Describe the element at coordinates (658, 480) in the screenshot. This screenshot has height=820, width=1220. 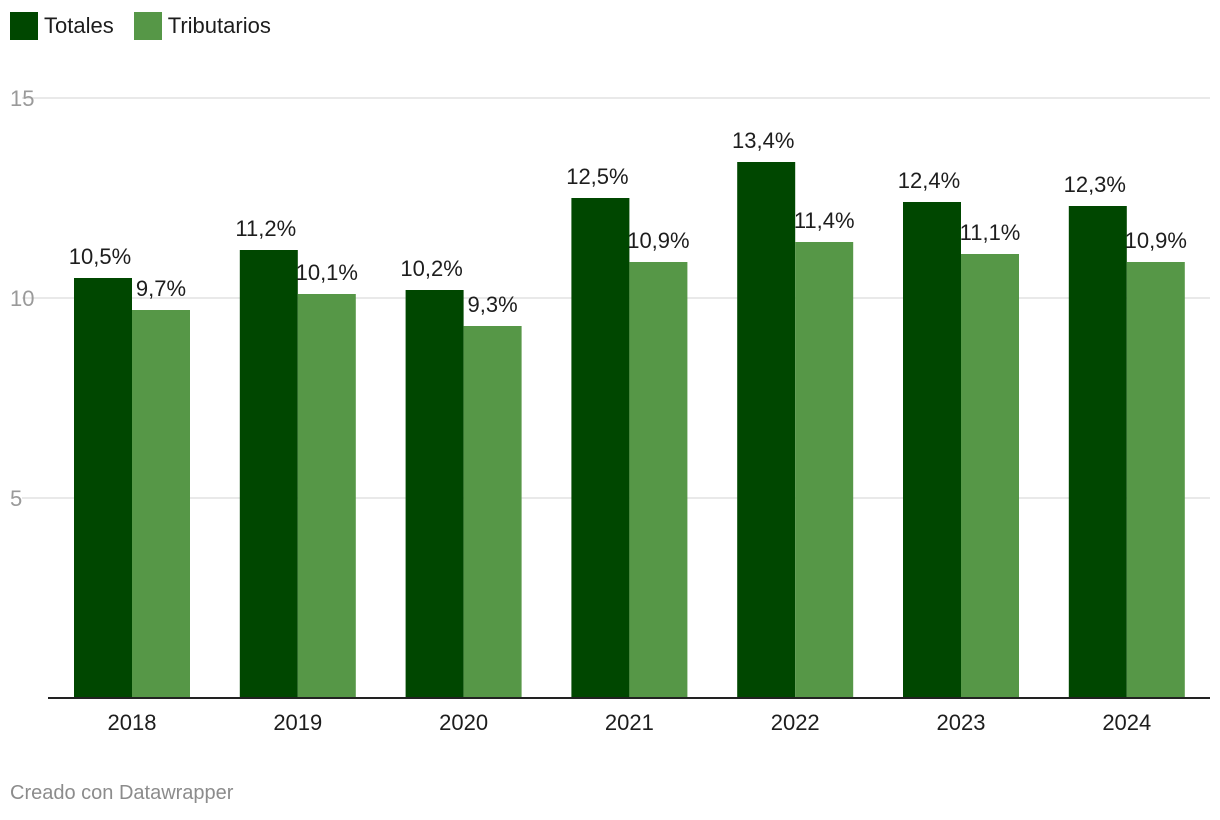
I see `bar-tributarios-2021` at that location.